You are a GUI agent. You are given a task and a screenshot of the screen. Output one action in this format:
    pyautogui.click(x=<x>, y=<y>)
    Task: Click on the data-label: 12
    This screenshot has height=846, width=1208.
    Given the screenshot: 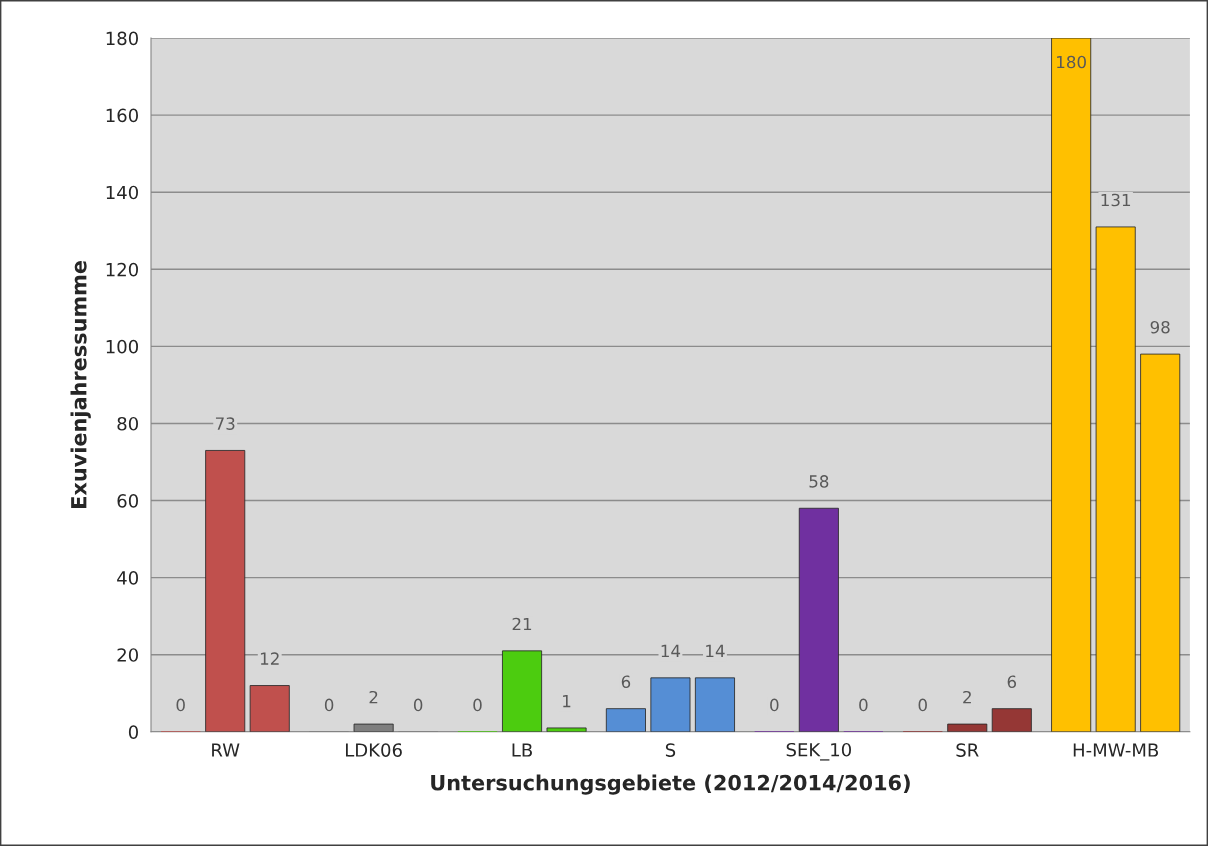 What is the action you would take?
    pyautogui.click(x=269, y=658)
    